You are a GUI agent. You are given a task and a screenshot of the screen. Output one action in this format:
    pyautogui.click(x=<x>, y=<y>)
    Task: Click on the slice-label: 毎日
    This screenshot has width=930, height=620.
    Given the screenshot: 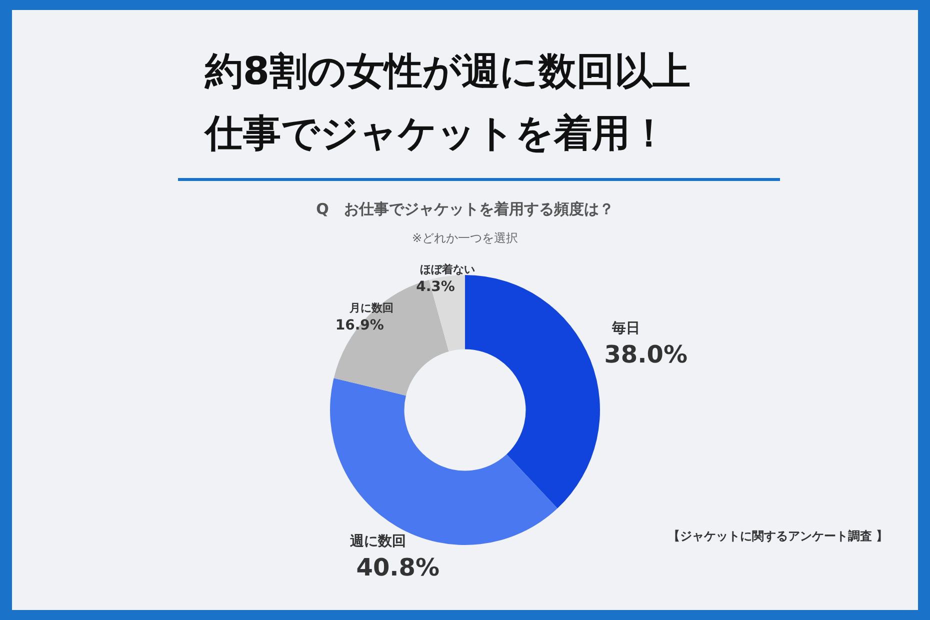 What is the action you would take?
    pyautogui.click(x=625, y=328)
    